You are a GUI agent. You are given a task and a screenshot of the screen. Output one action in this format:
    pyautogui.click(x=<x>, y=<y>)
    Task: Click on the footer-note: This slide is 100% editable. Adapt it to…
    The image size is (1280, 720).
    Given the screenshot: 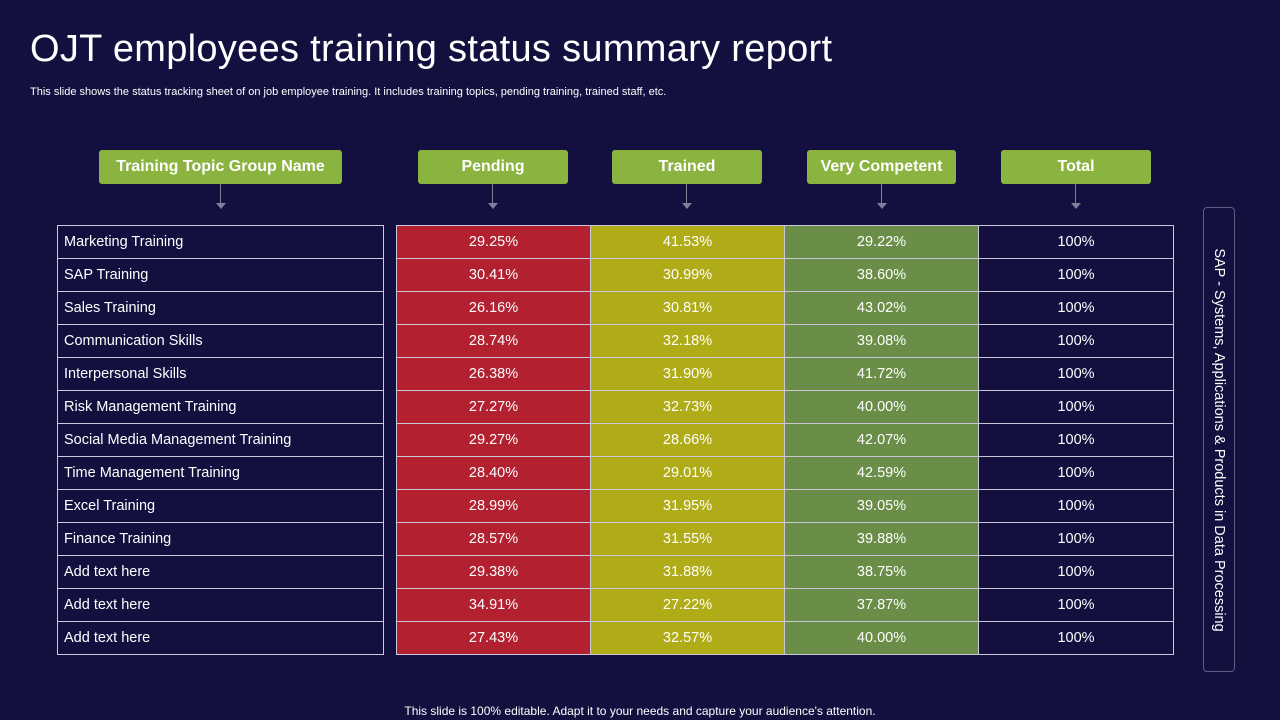 What is the action you would take?
    pyautogui.click(x=640, y=711)
    